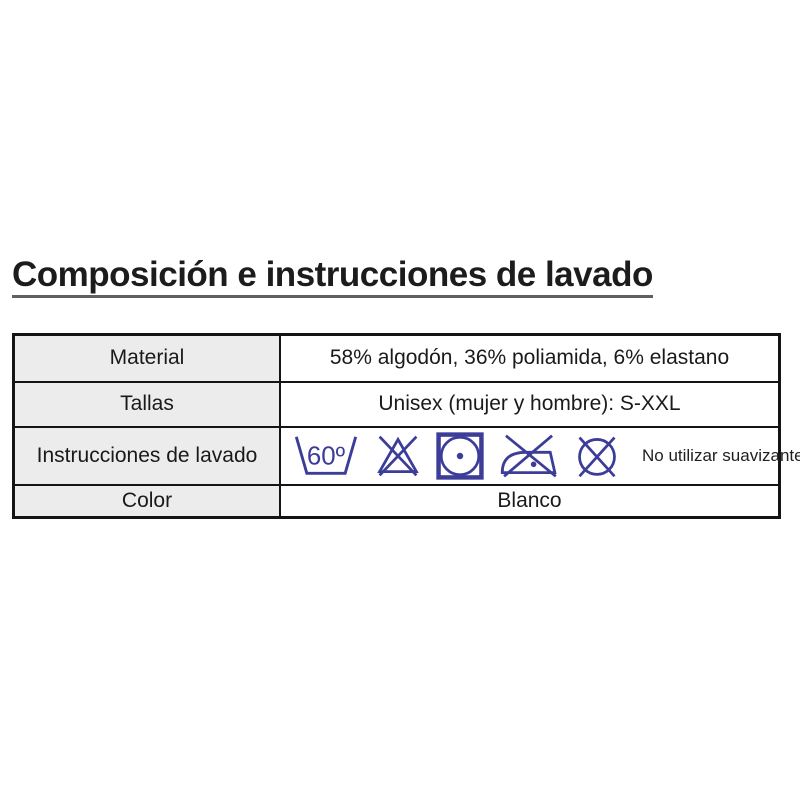 This screenshot has width=800, height=800. I want to click on care-symbols-row: 60º, so click(540, 456).